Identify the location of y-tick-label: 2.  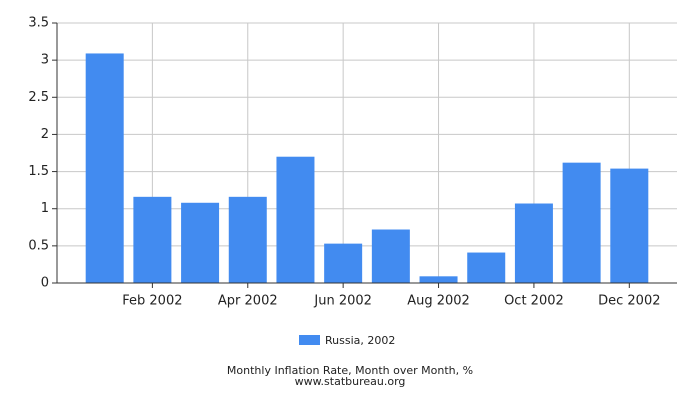
(45, 134).